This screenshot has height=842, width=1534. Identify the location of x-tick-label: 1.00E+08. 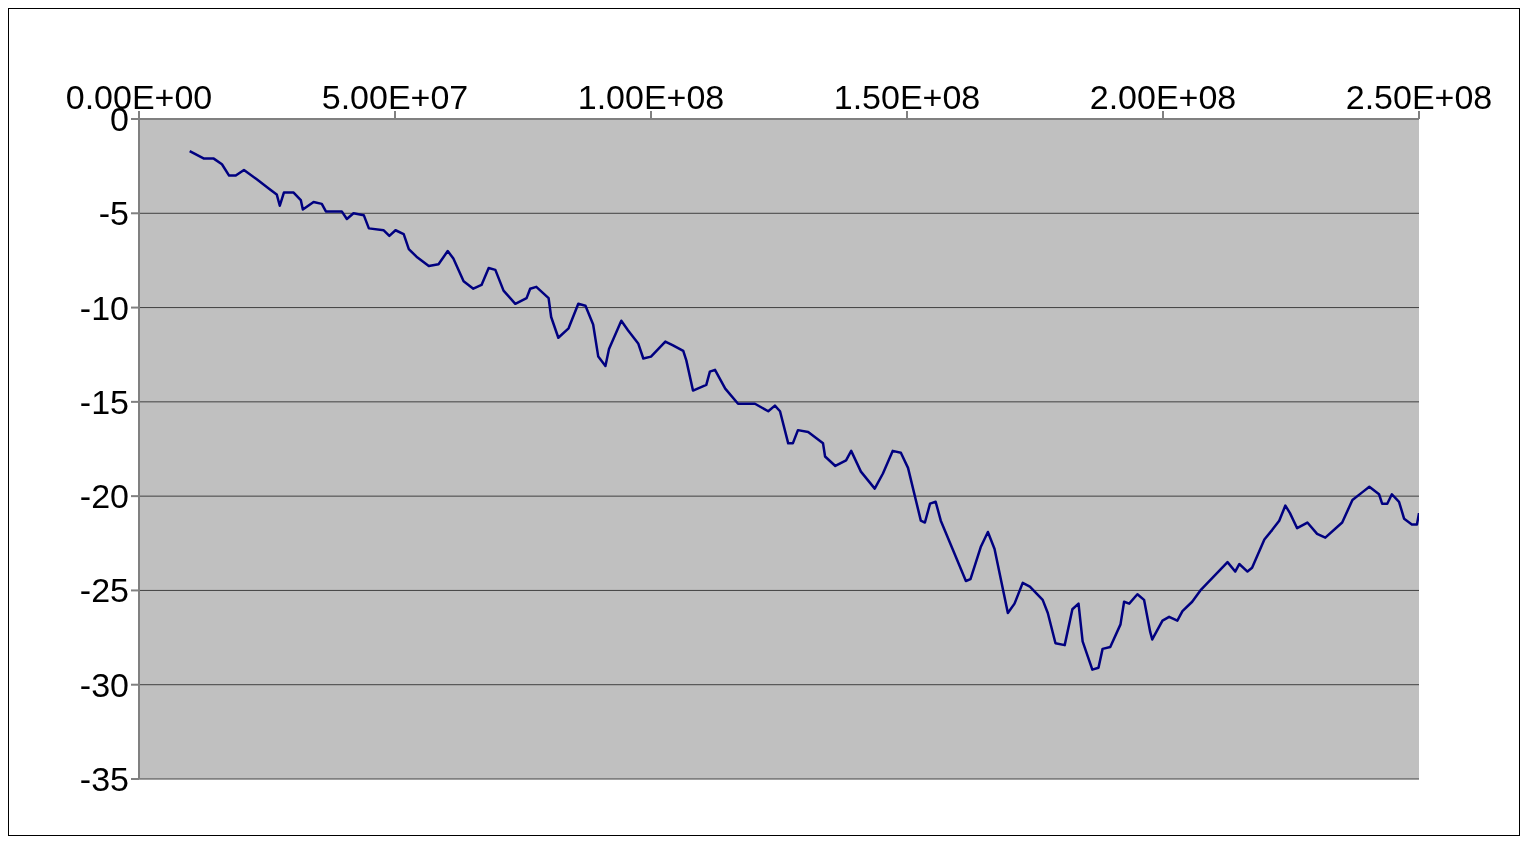
(651, 97).